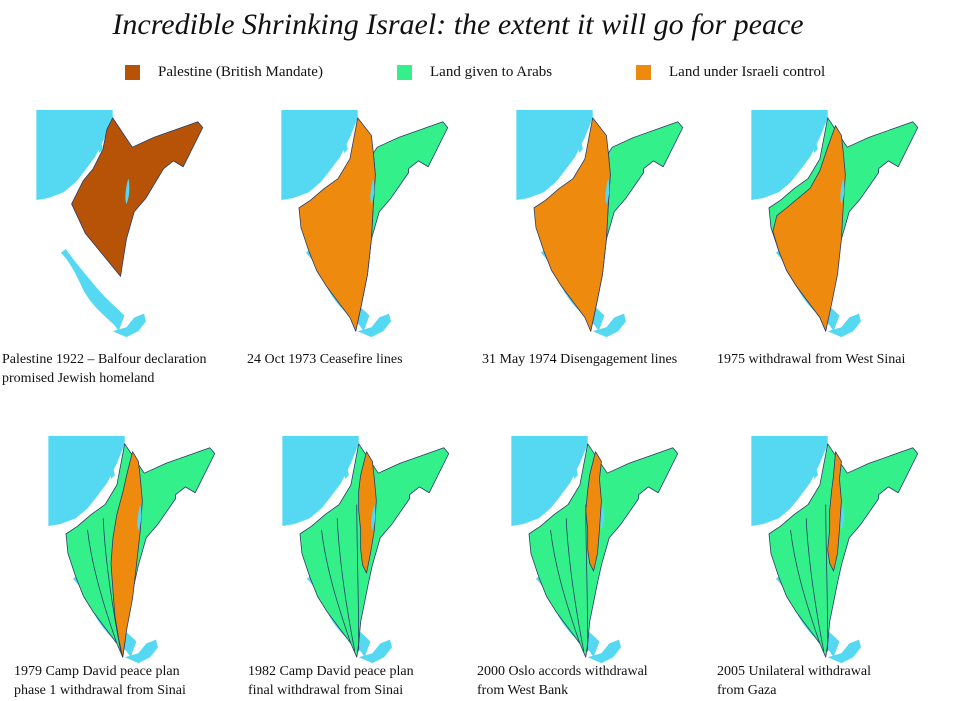 The width and height of the screenshot is (960, 701). What do you see at coordinates (137, 197) in the screenshot?
I see `palestine-mandate-area` at bounding box center [137, 197].